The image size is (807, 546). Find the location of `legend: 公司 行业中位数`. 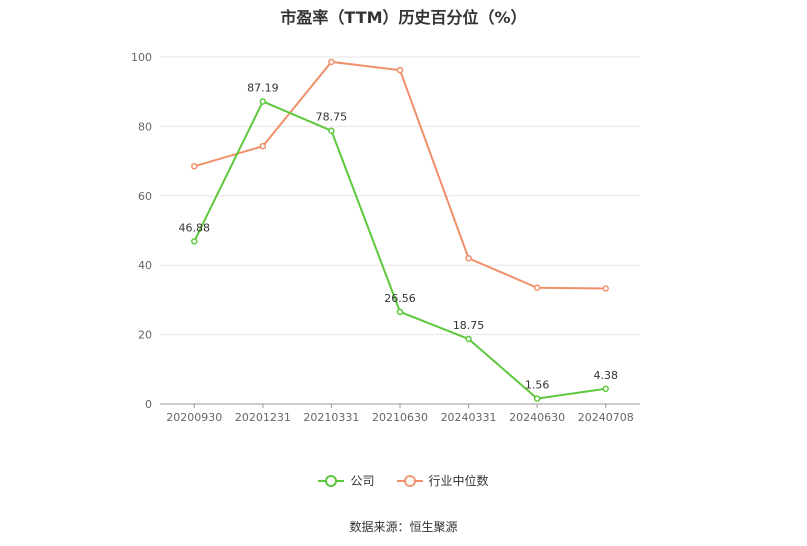

legend: 公司 行业中位数 is located at coordinates (403, 480).